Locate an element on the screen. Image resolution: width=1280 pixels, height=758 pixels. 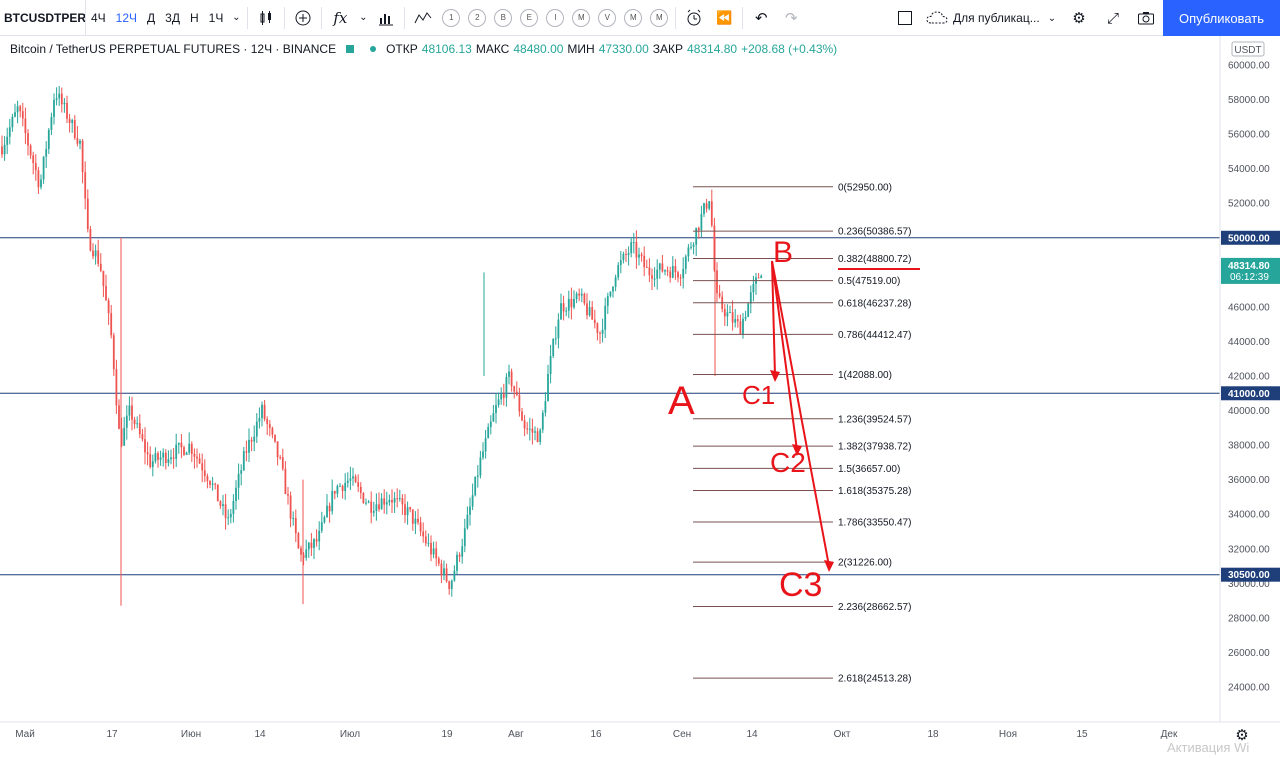
tool-m3: M is located at coordinates (659, 17).